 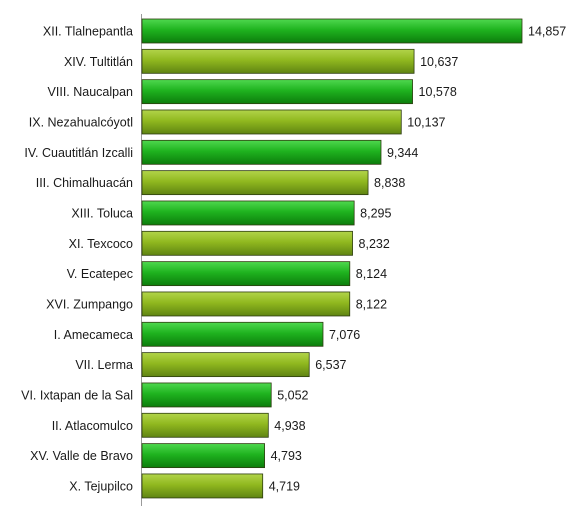 I want to click on value-label: 9,344, so click(x=402, y=153).